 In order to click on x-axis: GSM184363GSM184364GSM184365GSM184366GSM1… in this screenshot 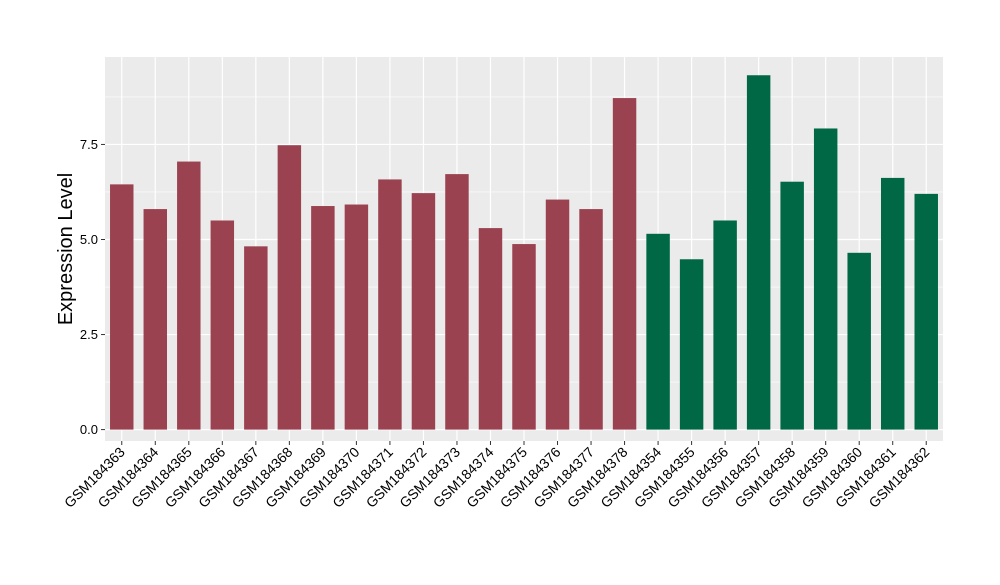, I will do `click(497, 476)`.